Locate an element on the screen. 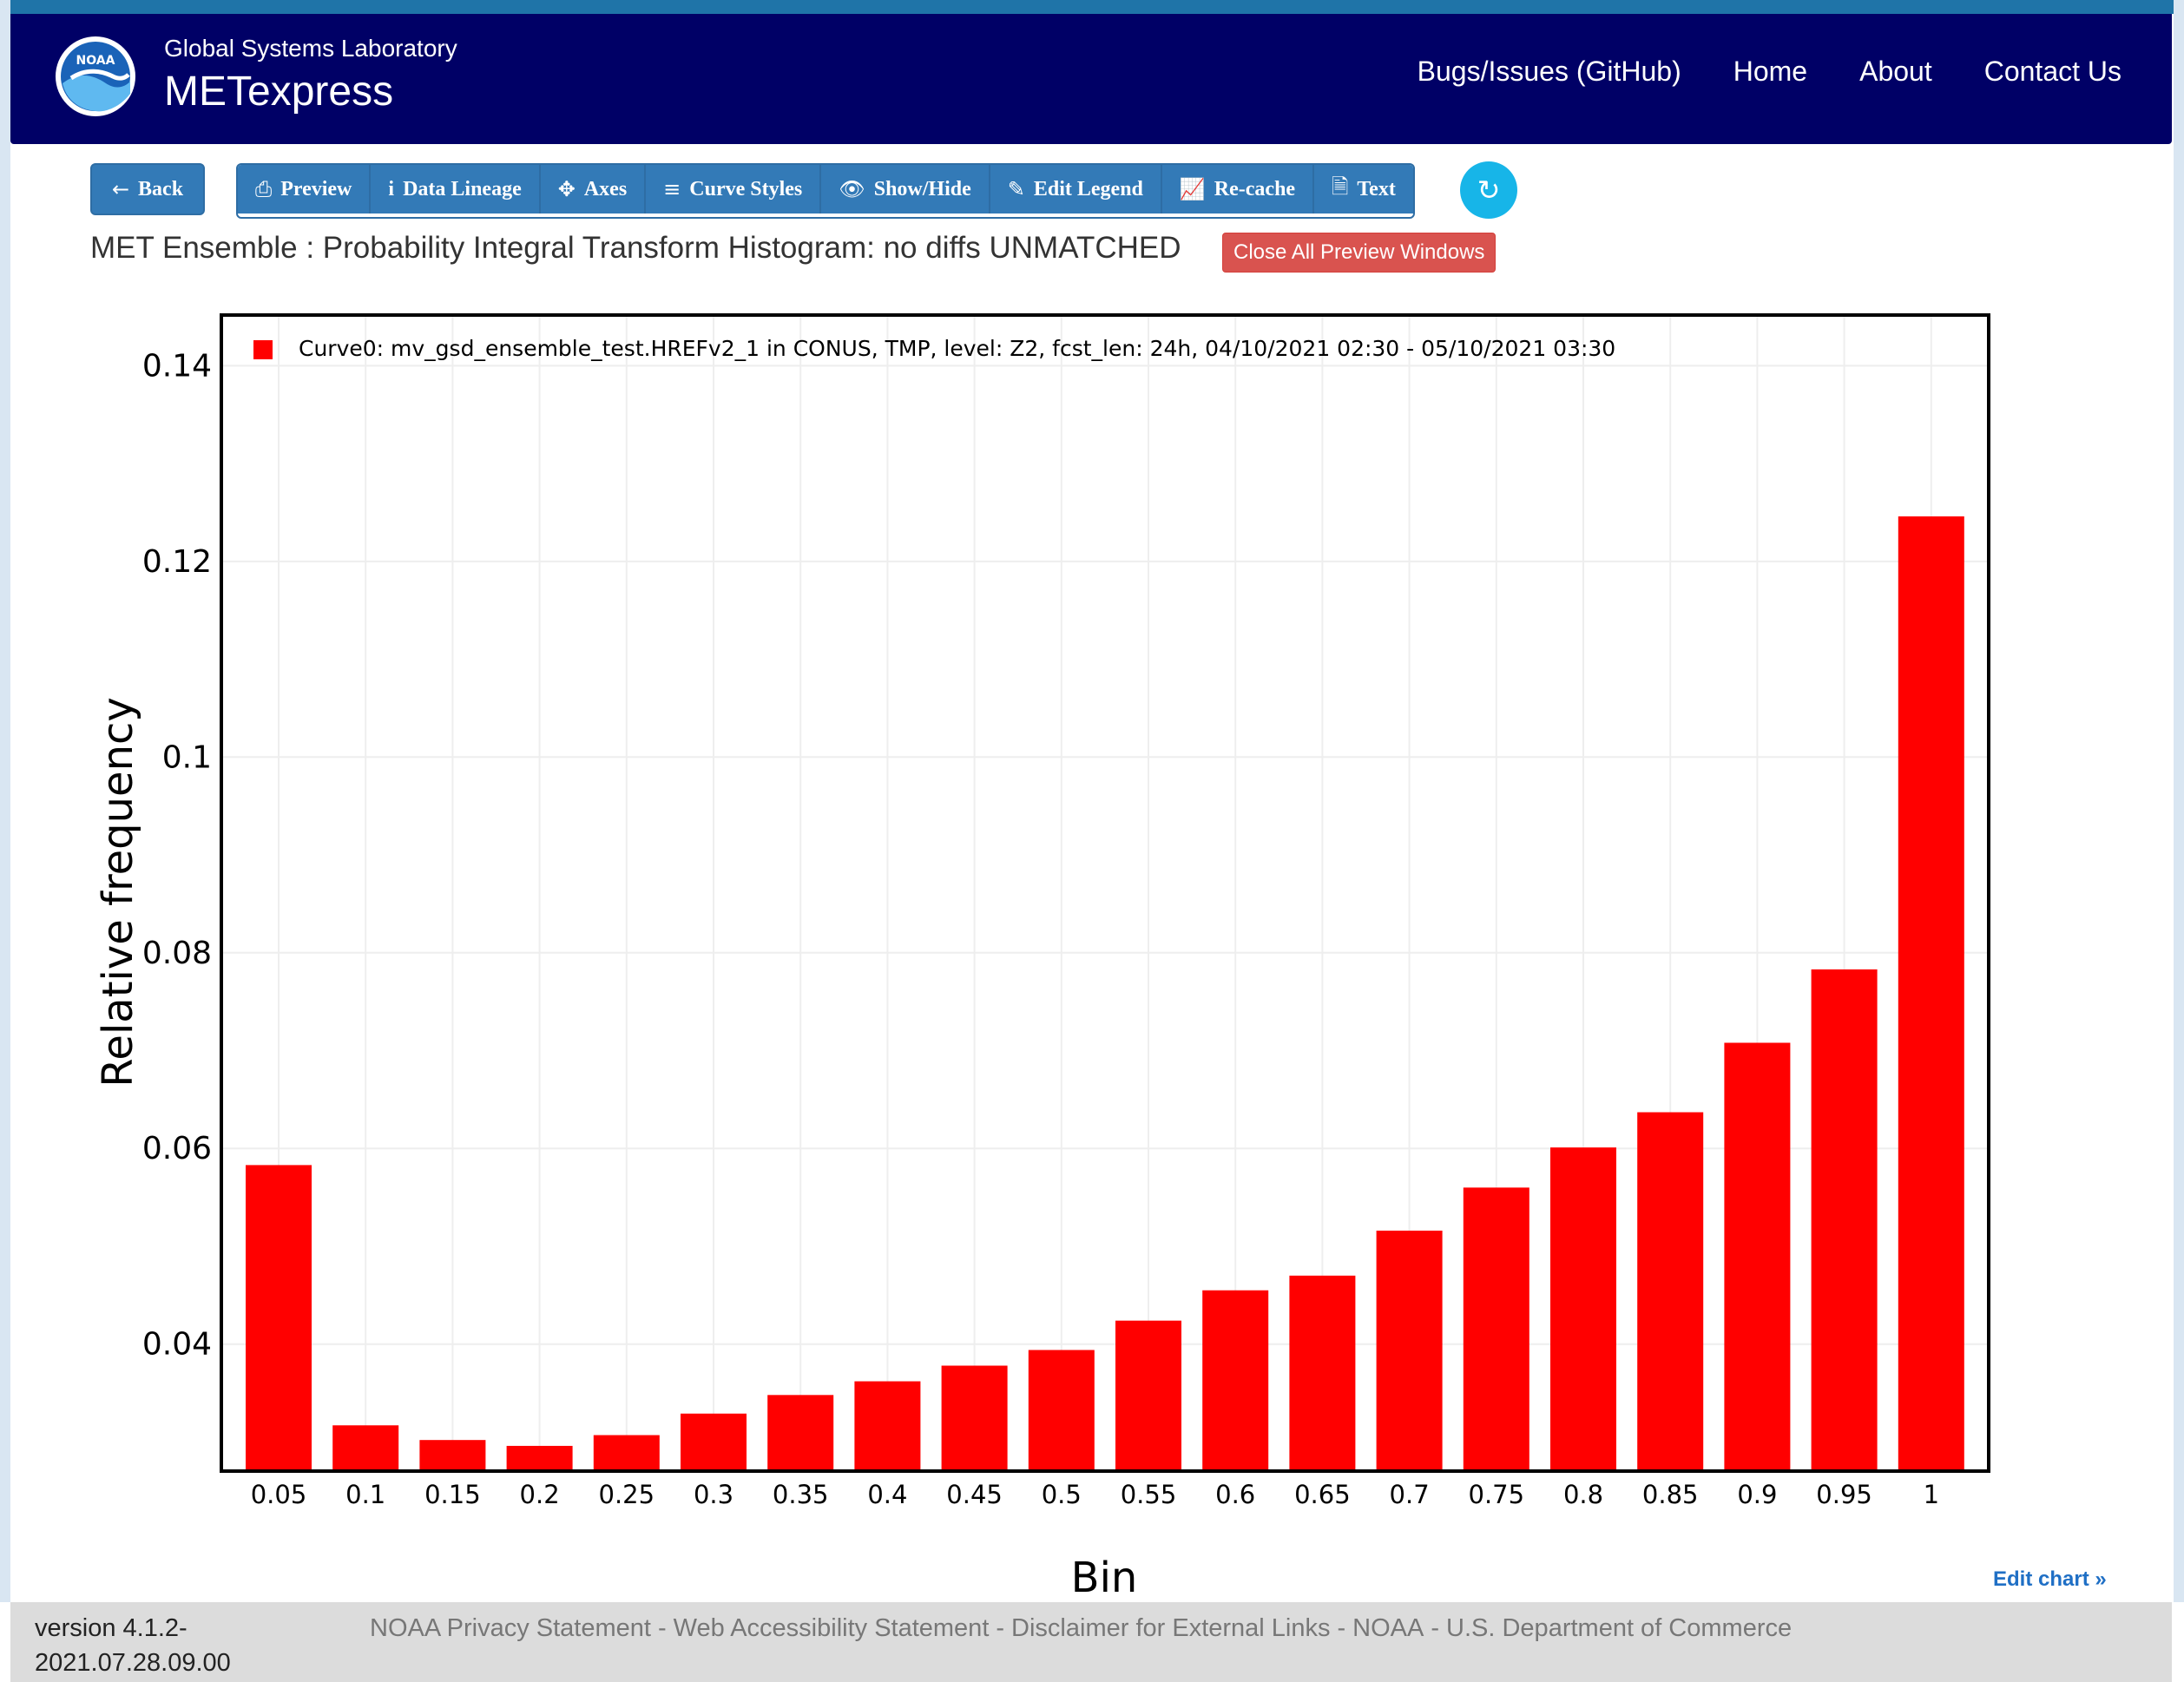  line-chart-icon: 📈 is located at coordinates (1192, 189).